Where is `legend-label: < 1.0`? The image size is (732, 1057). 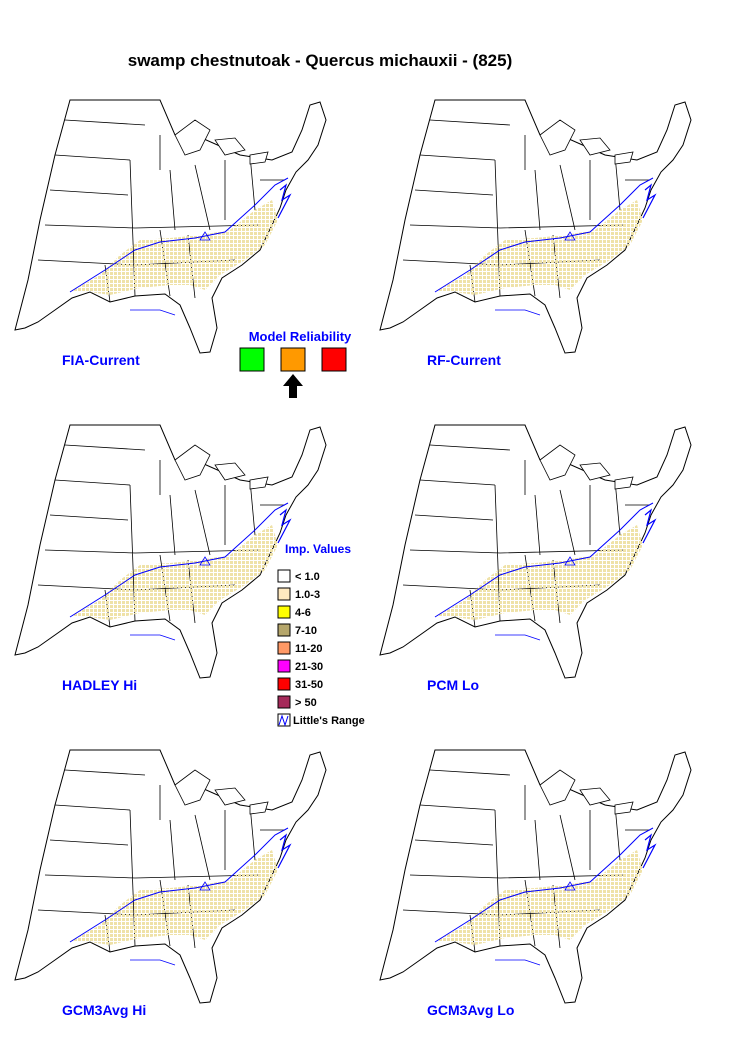 legend-label: < 1.0 is located at coordinates (307, 577).